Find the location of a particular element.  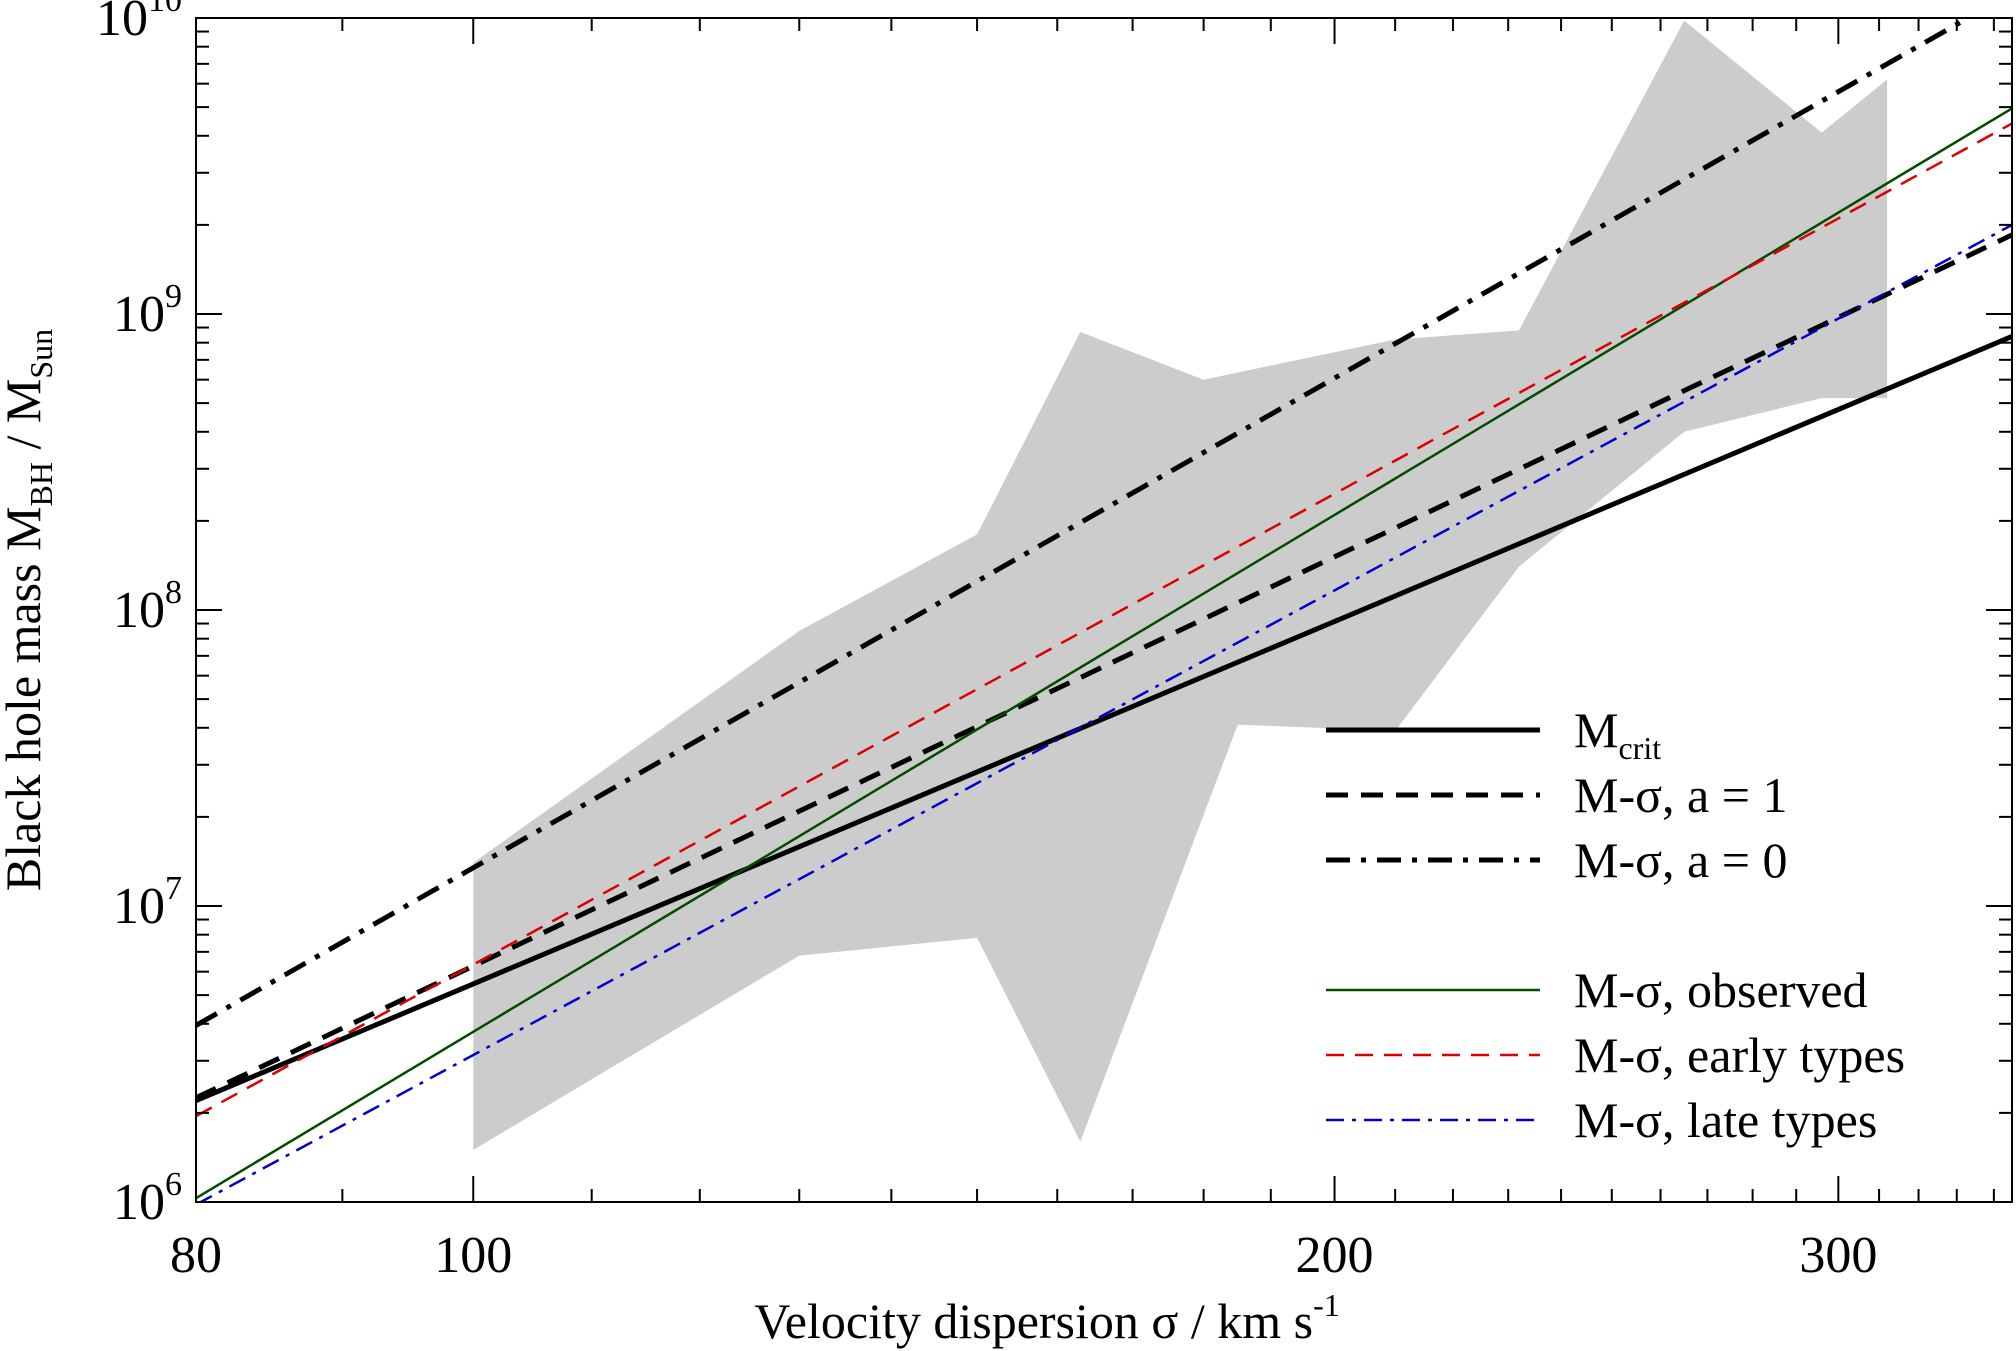

x-axis-title-text: Velocity dispersion σ / km s is located at coordinates (1033, 1321).